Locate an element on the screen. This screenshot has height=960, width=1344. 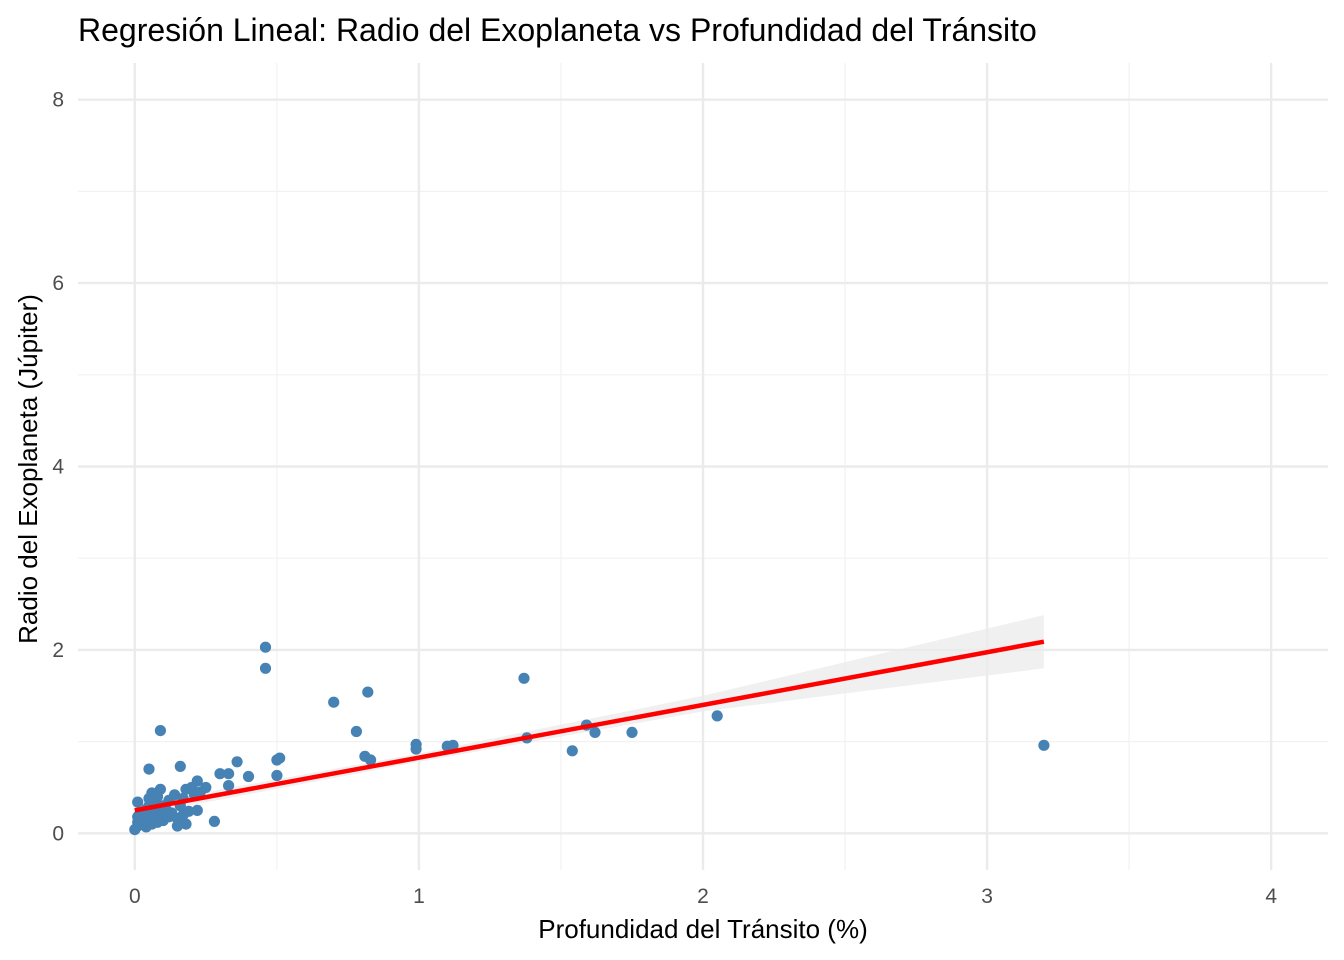
y-axis-title: Radio del Exoplaneta (Júpiter) is located at coordinates (28, 469).